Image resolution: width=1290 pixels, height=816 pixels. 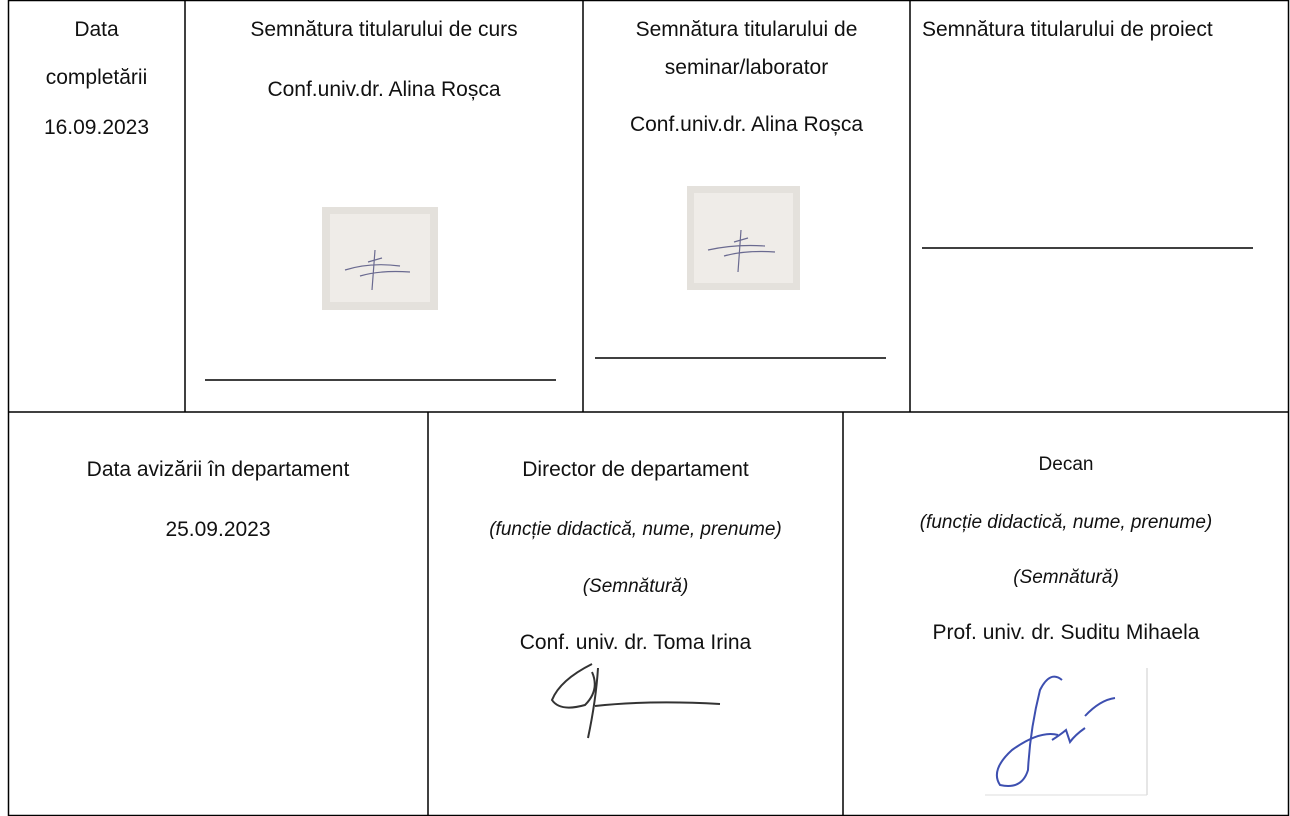 What do you see at coordinates (96, 29) in the screenshot?
I see `cell-text: Data` at bounding box center [96, 29].